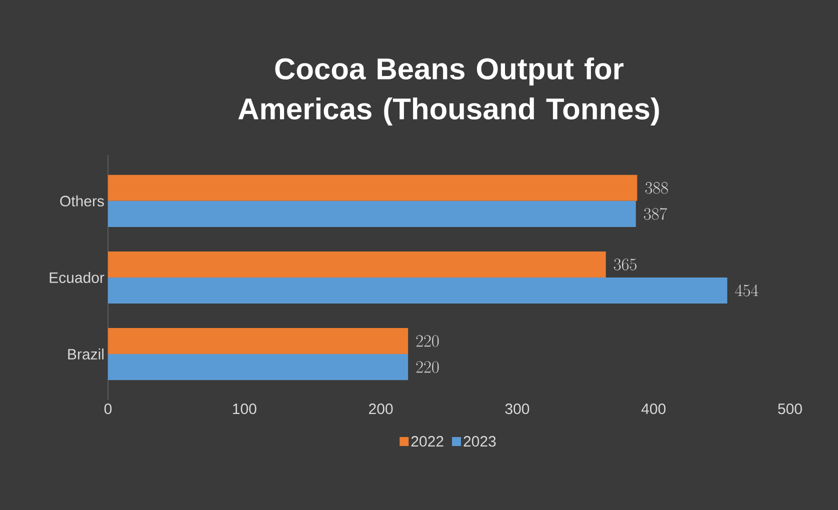 Image resolution: width=838 pixels, height=510 pixels. I want to click on x-tick-label: 200, so click(381, 409).